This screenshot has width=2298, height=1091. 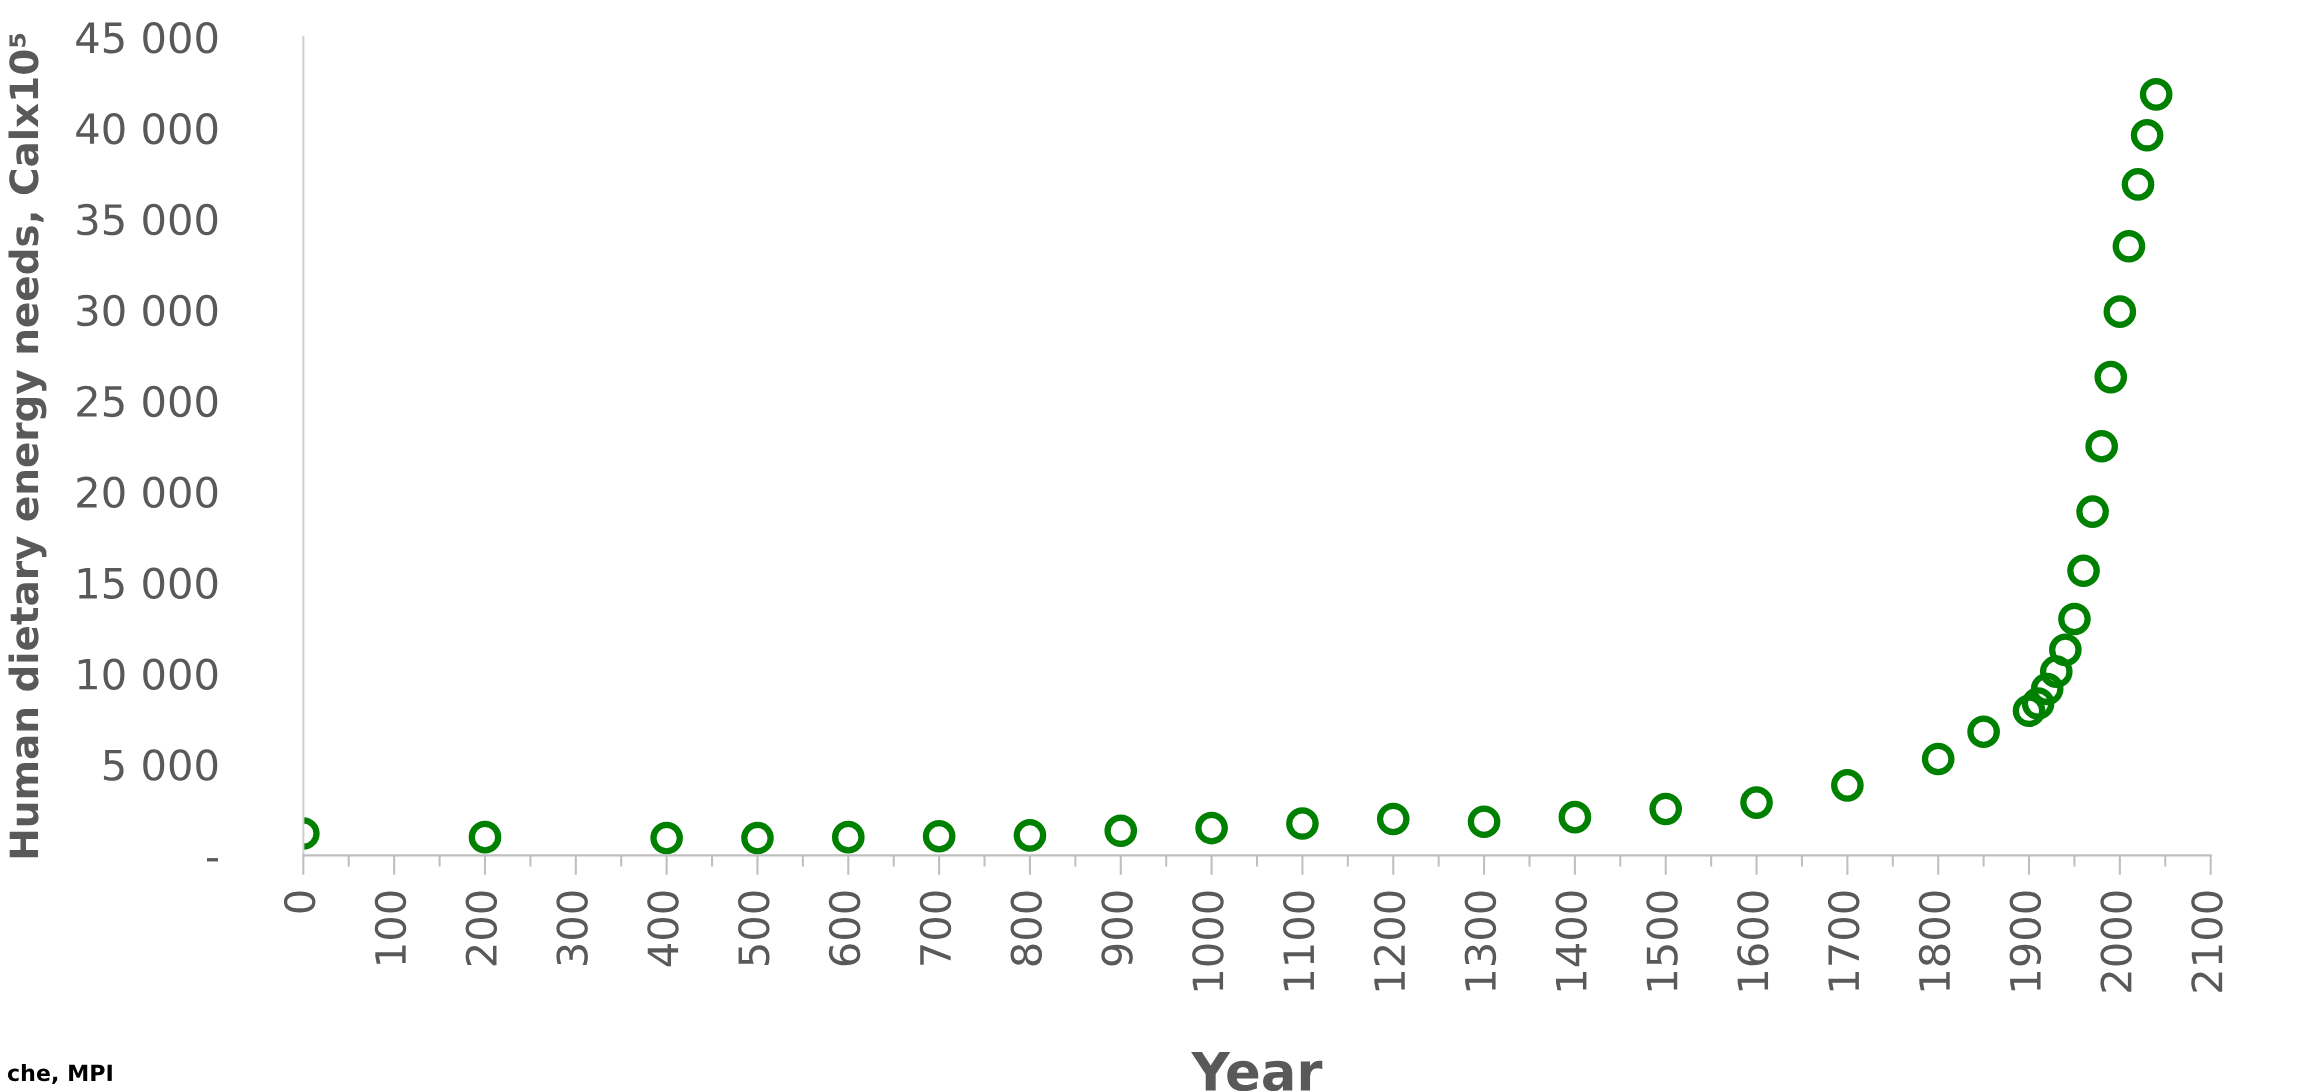 I want to click on y-tick-label: 25 000, so click(x=147, y=401).